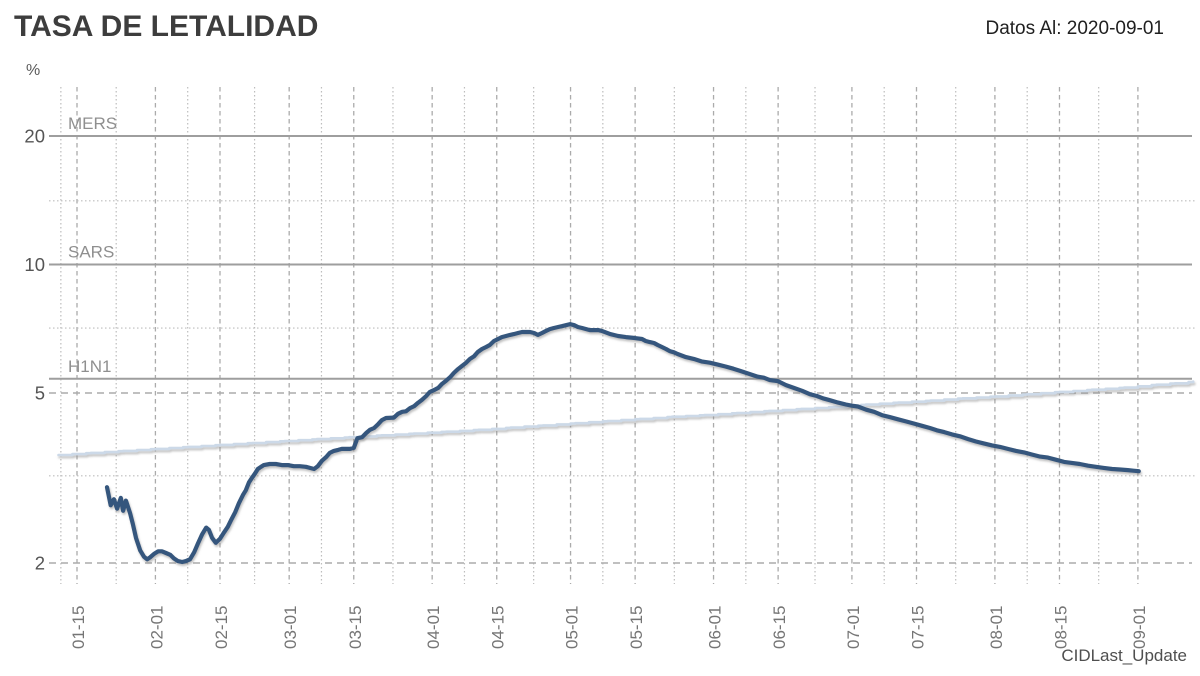  I want to click on x-tick-label: 06-15, so click(779, 627).